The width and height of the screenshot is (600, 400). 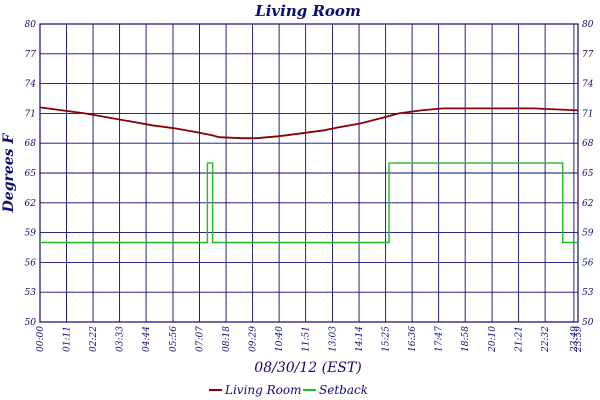 I want to click on y-tick-label-left: 50, so click(x=31, y=323).